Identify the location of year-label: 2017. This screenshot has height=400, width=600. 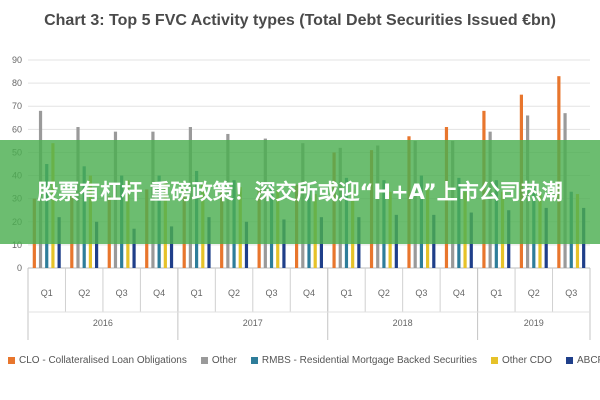
(253, 323).